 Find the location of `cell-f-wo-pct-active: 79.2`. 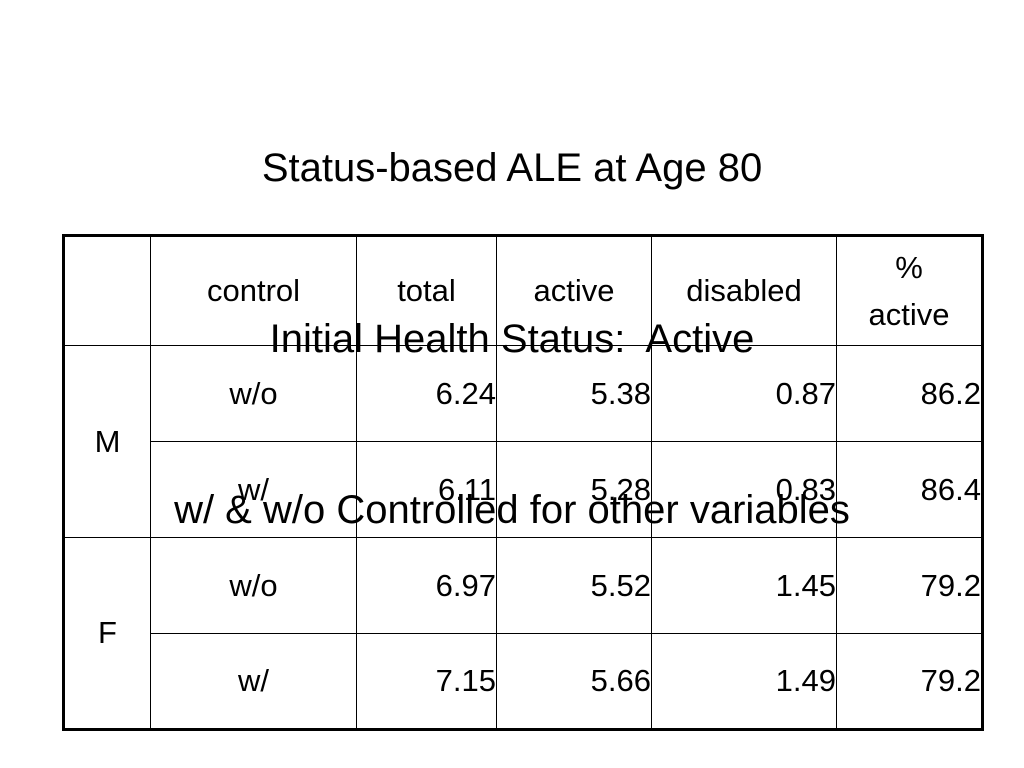

cell-f-wo-pct-active: 79.2 is located at coordinates (909, 585).